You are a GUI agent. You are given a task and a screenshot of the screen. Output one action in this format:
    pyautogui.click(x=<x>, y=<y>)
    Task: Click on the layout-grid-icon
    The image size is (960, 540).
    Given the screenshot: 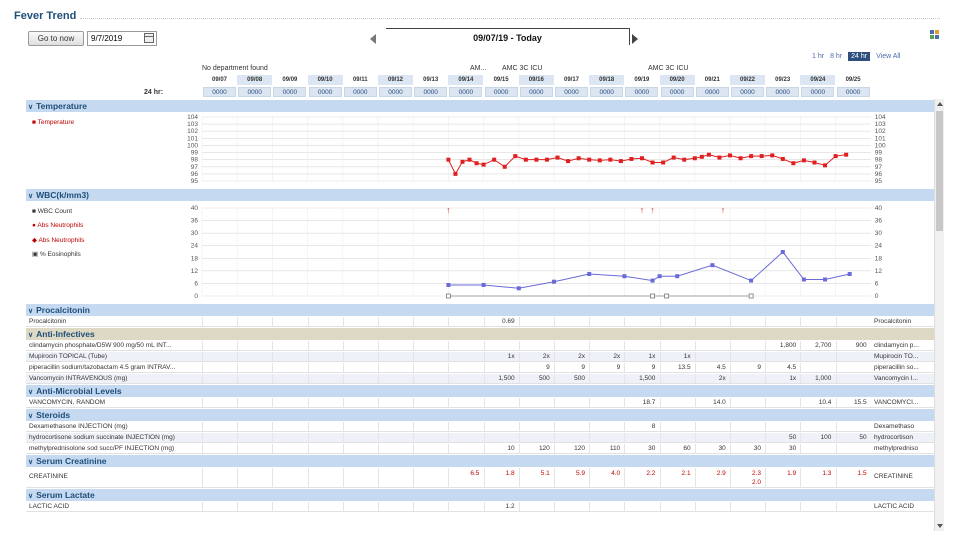 What is the action you would take?
    pyautogui.click(x=935, y=35)
    